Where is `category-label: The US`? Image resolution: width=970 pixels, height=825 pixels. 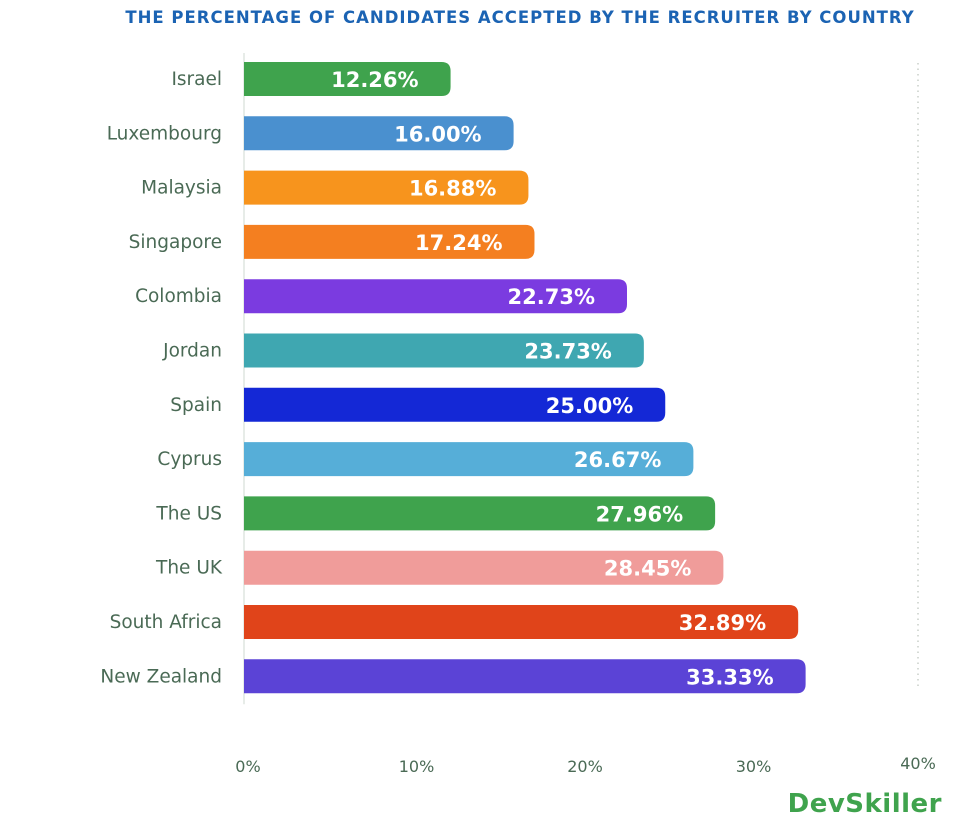 category-label: The US is located at coordinates (188, 513).